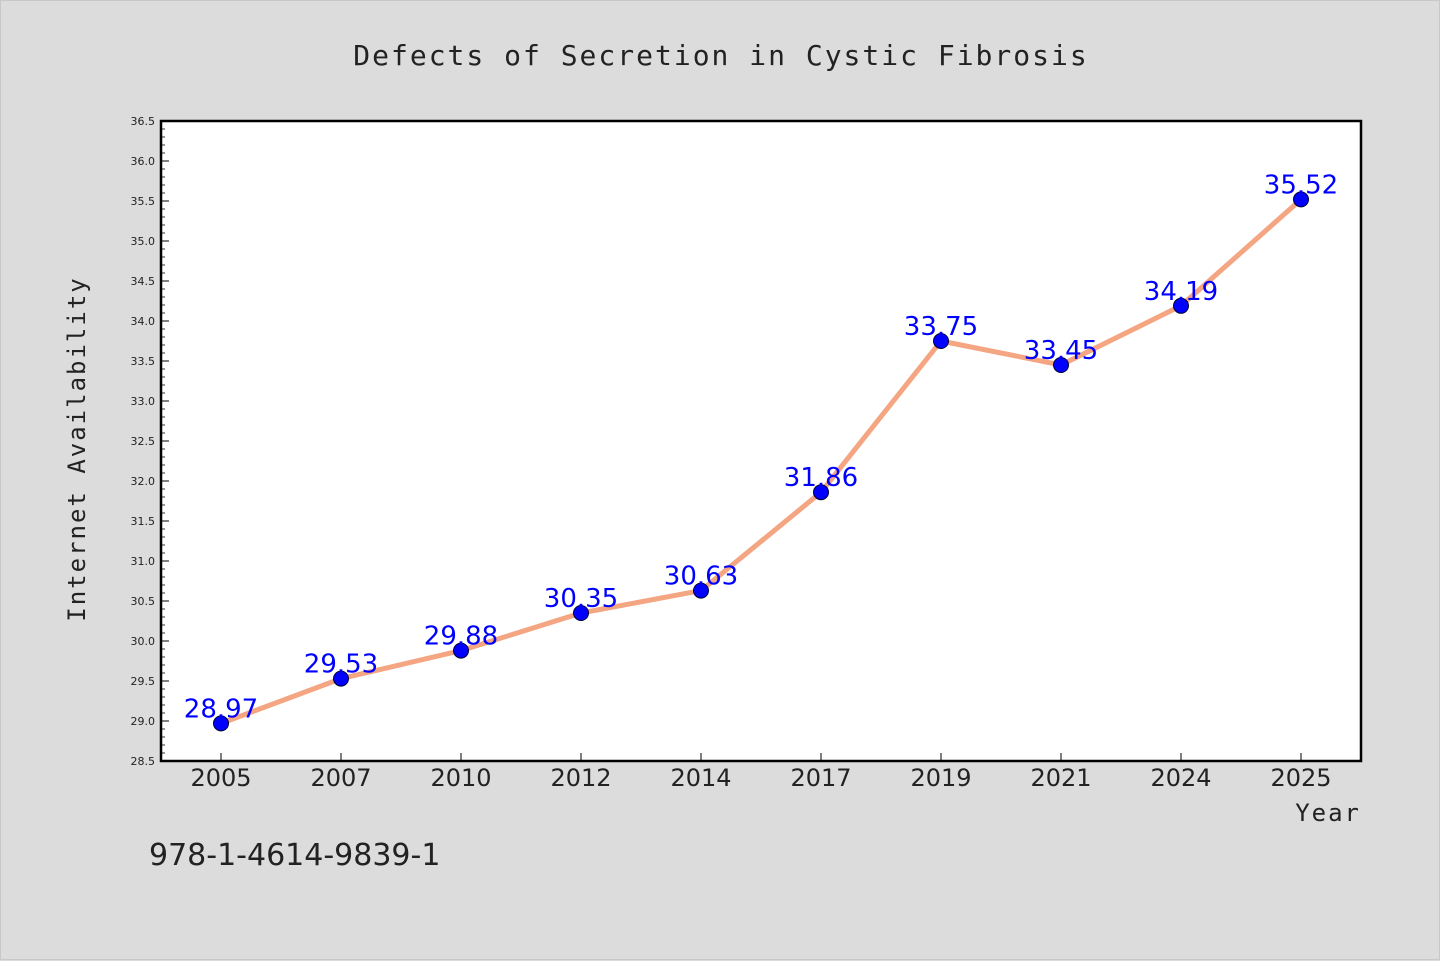  I want to click on y-tick-label: 29.0, so click(143, 721).